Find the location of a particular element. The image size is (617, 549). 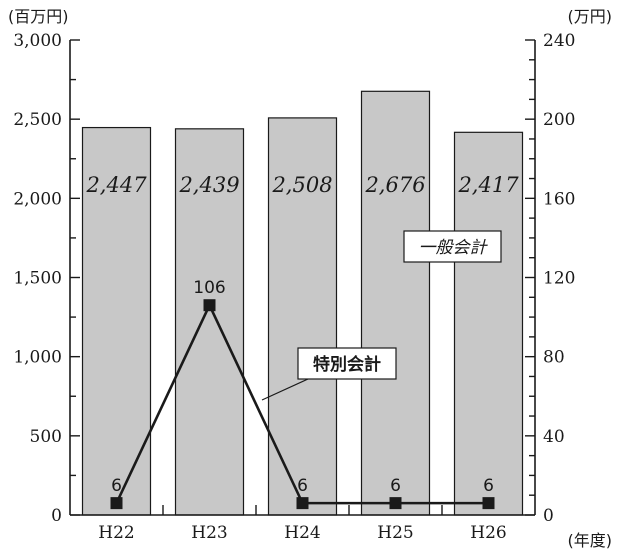

line-value-label: 106 is located at coordinates (209, 288).